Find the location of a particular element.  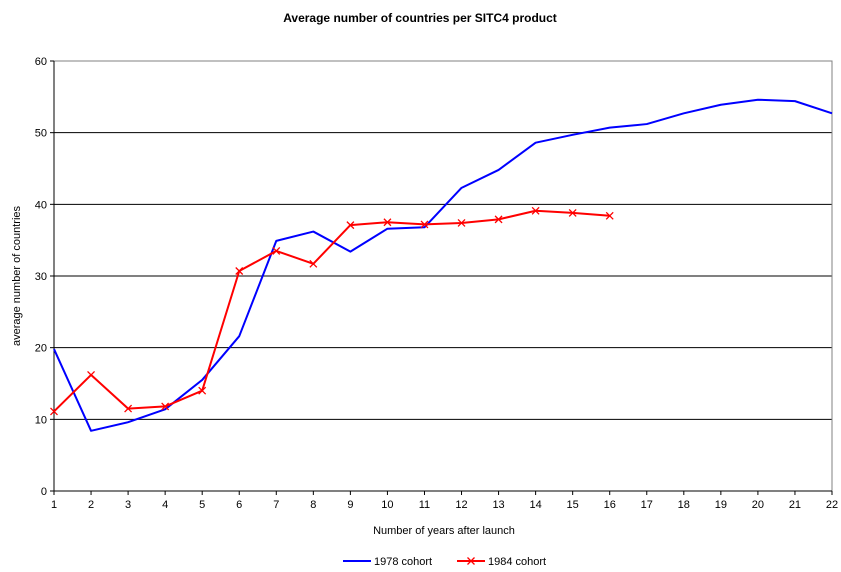

y-tick-label: 30 is located at coordinates (41, 277).